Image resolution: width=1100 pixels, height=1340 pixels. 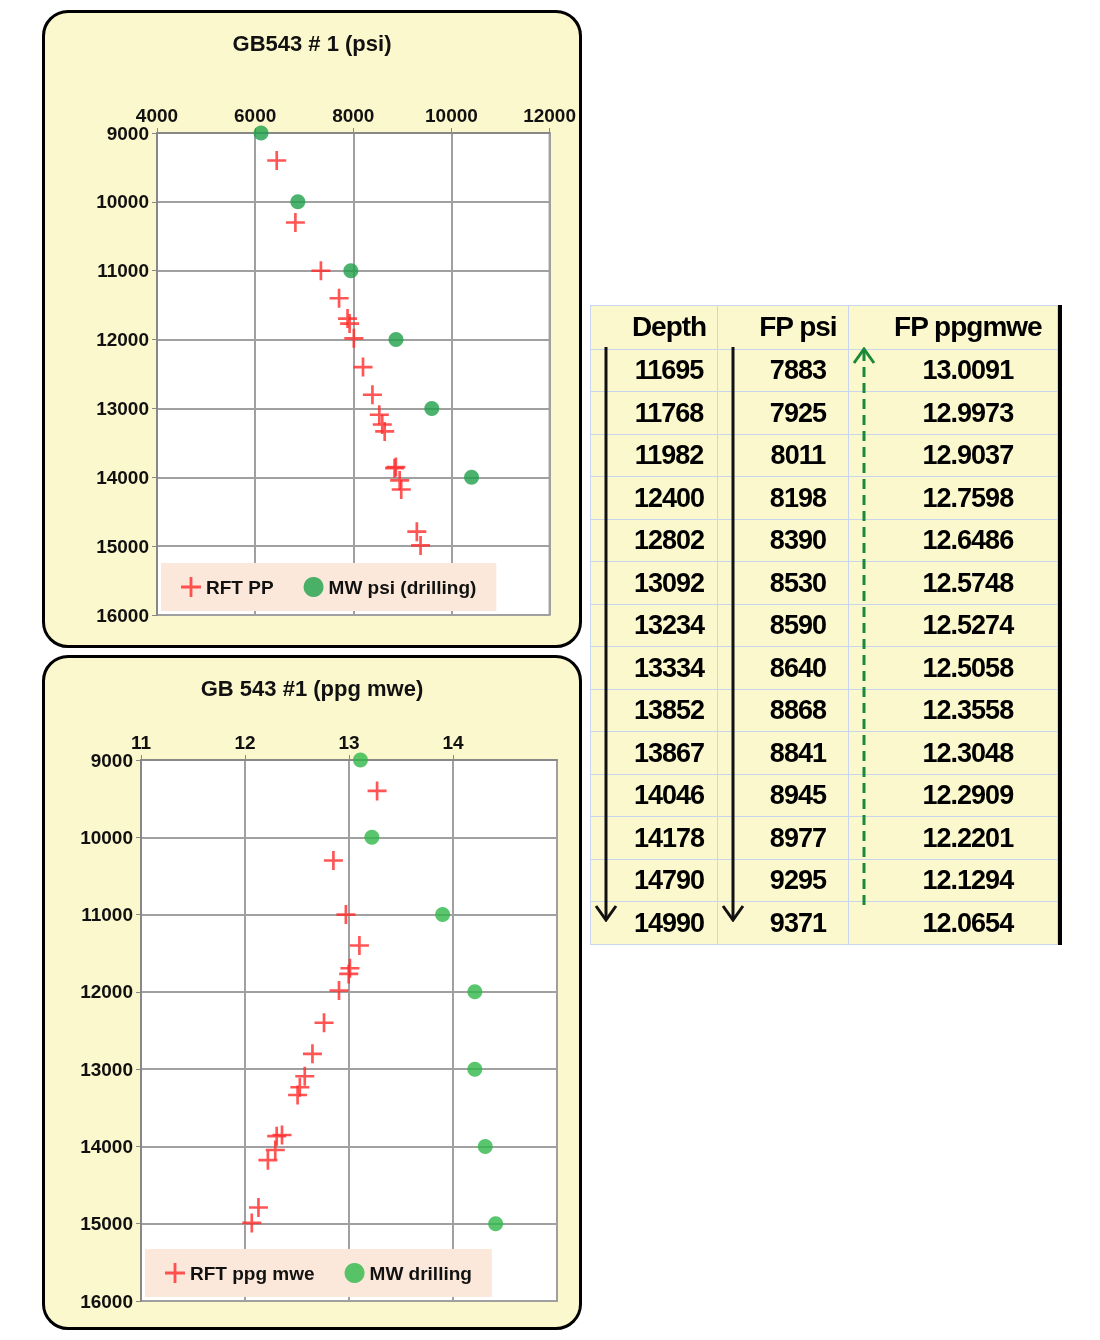 What do you see at coordinates (797, 922) in the screenshot?
I see `text: 9371` at bounding box center [797, 922].